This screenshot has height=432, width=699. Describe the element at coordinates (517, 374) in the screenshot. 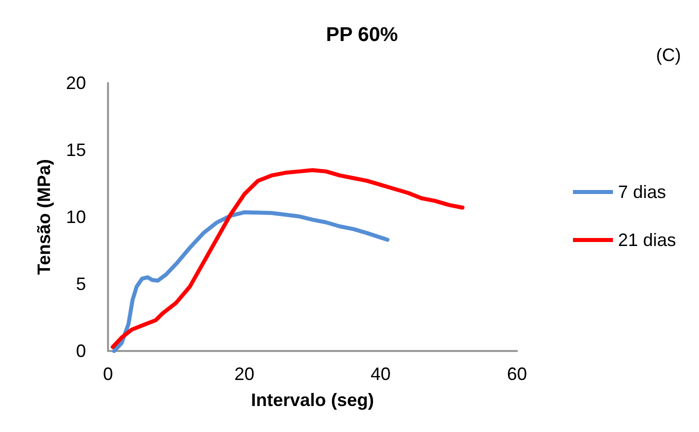

I see `x-tick-label: 60` at that location.